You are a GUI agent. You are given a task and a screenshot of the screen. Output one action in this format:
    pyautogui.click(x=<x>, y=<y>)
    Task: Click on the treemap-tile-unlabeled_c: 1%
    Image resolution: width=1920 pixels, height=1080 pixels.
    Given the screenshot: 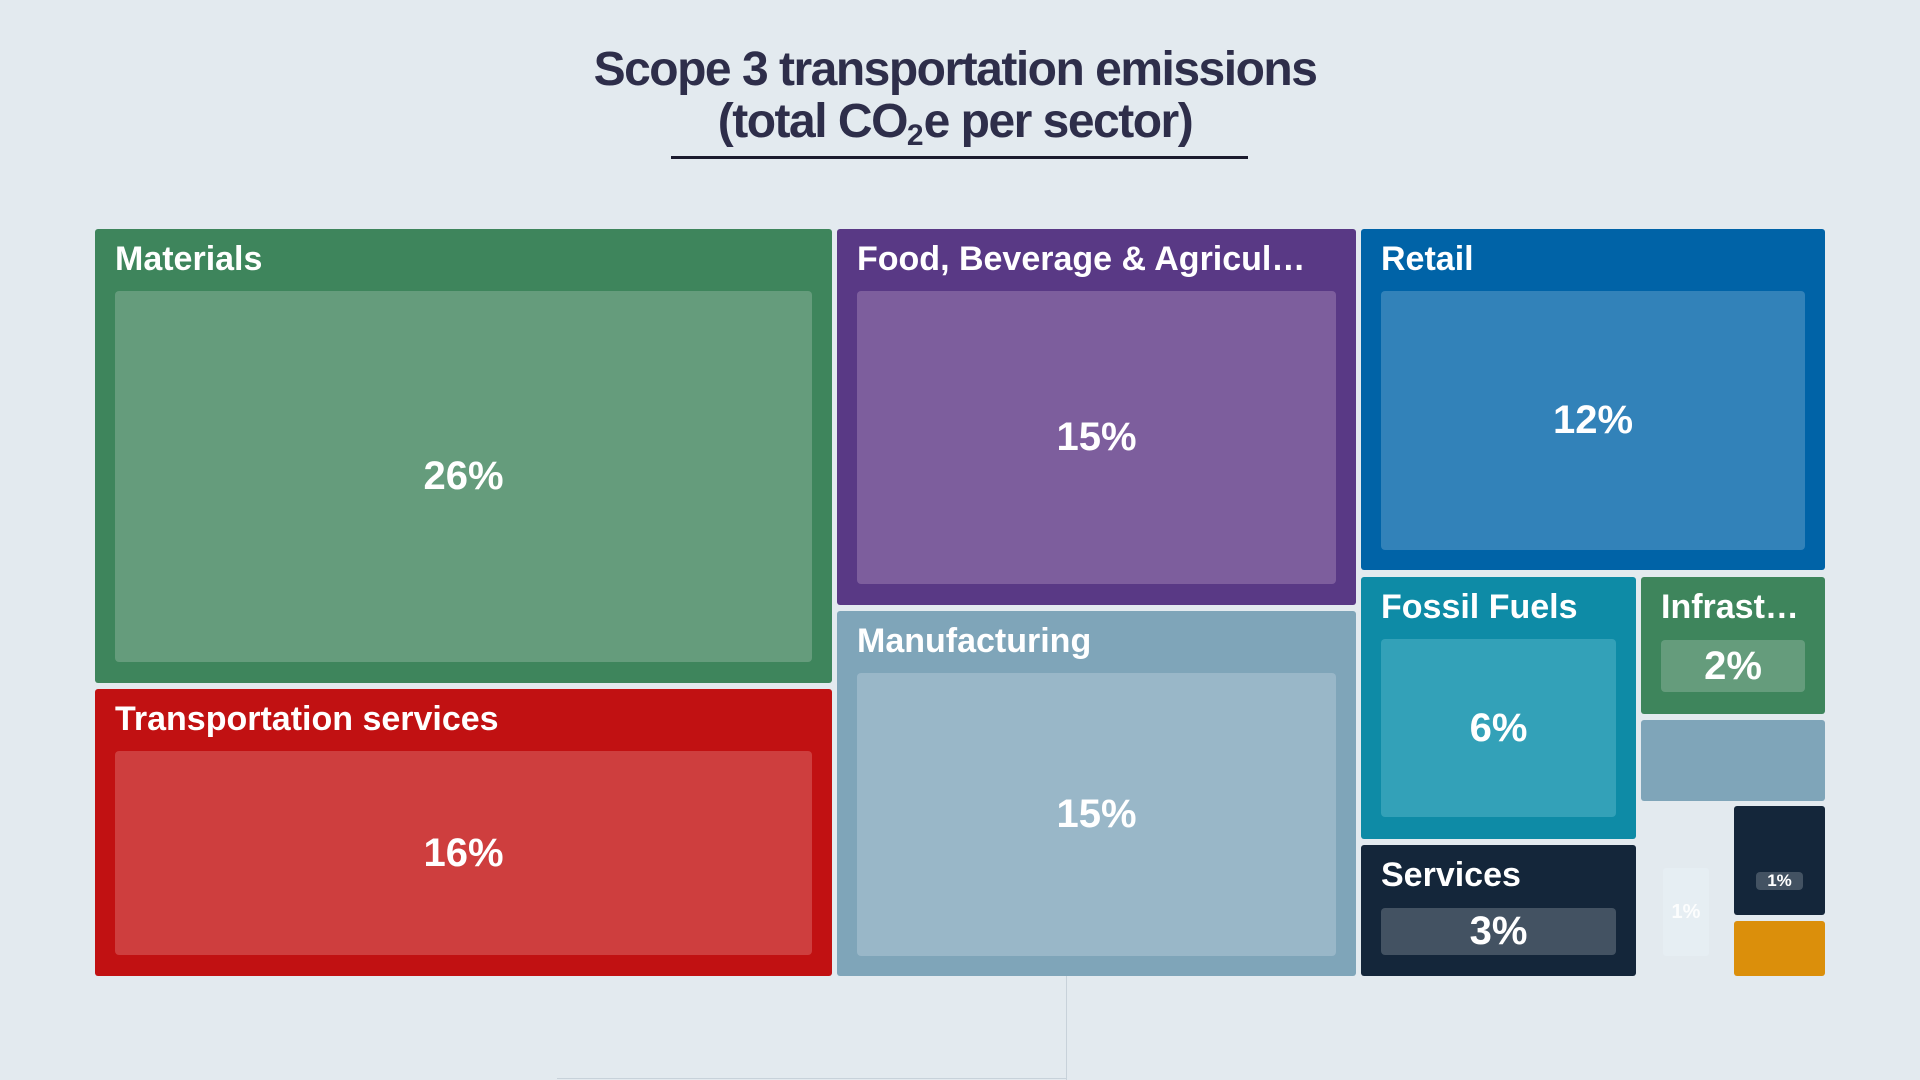 What is the action you would take?
    pyautogui.click(x=1779, y=860)
    